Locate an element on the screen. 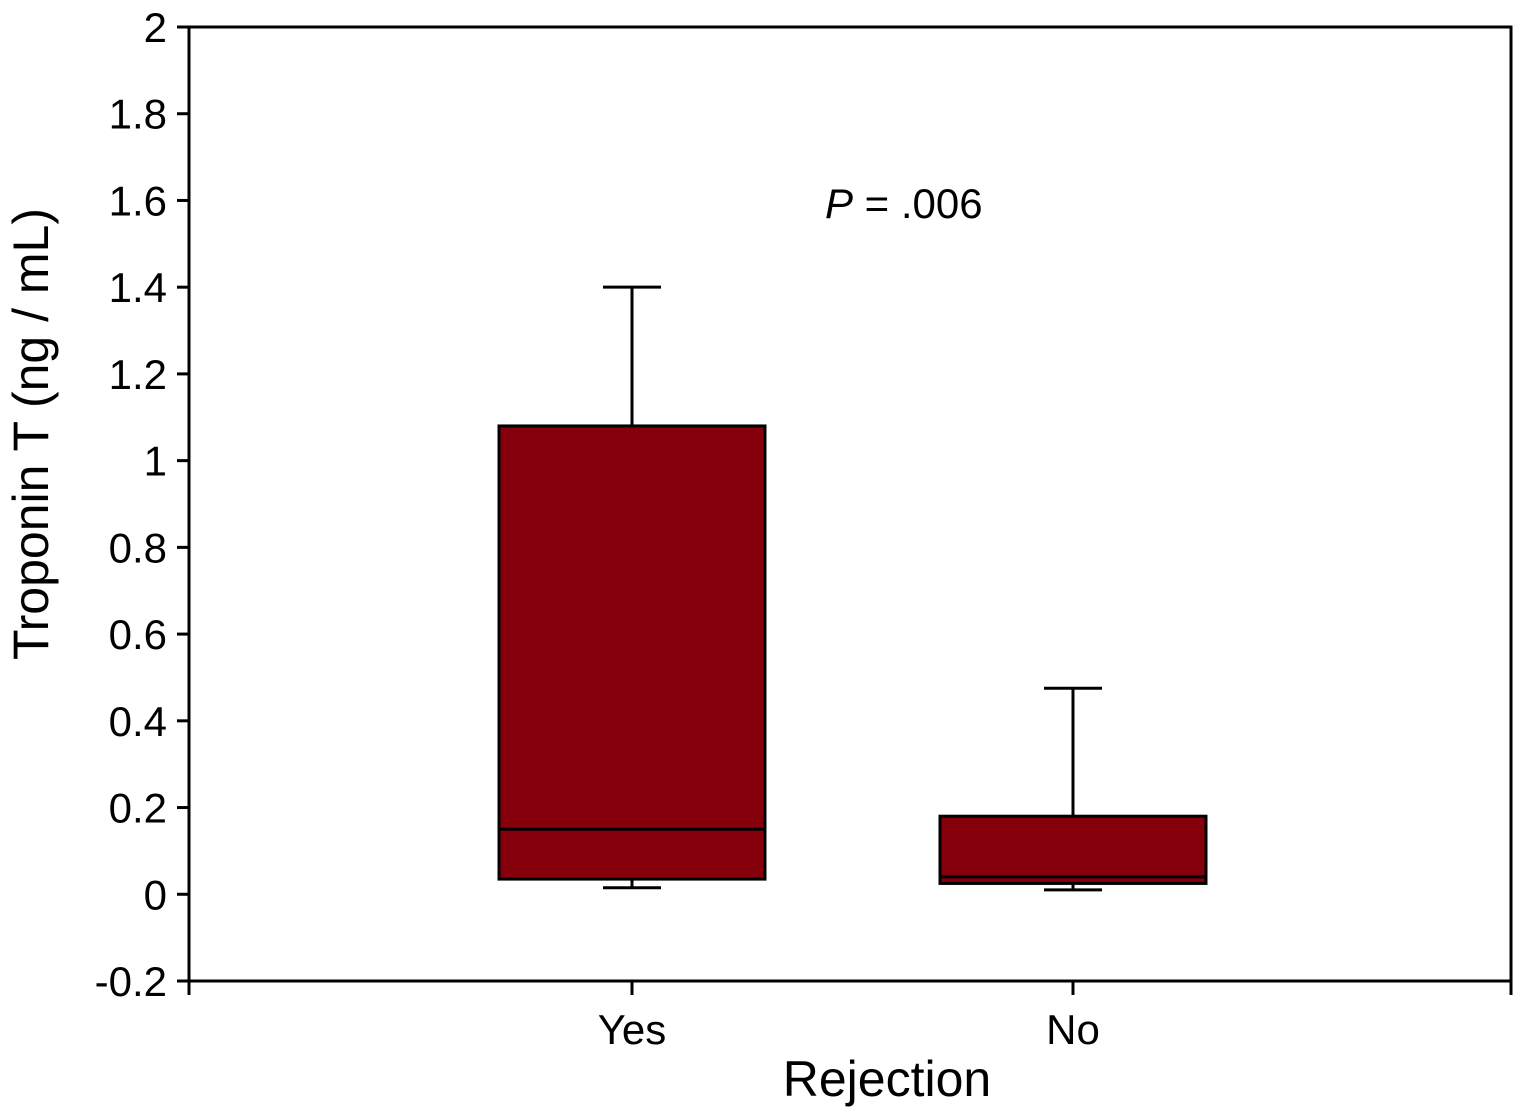 The image size is (1516, 1109). y-tick-label: 0.4 is located at coordinates (138, 721).